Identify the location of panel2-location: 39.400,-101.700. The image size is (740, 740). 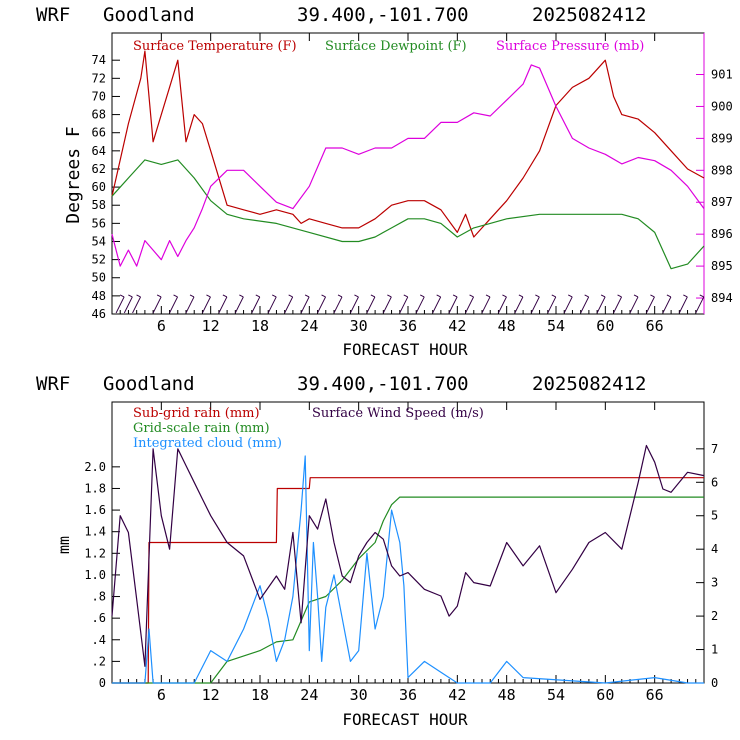
(383, 384).